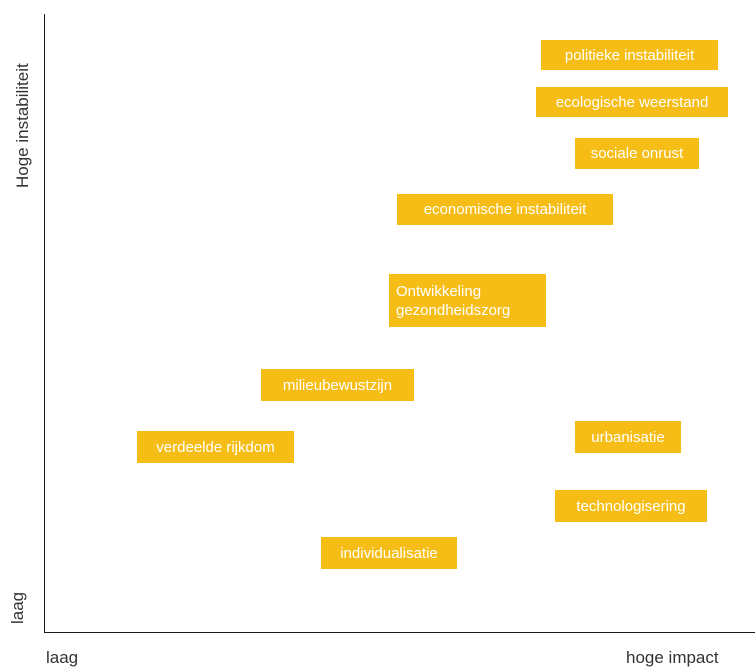 The width and height of the screenshot is (755, 672). I want to click on factor-ecologische-weerstand: ecologische weerstand, so click(632, 102).